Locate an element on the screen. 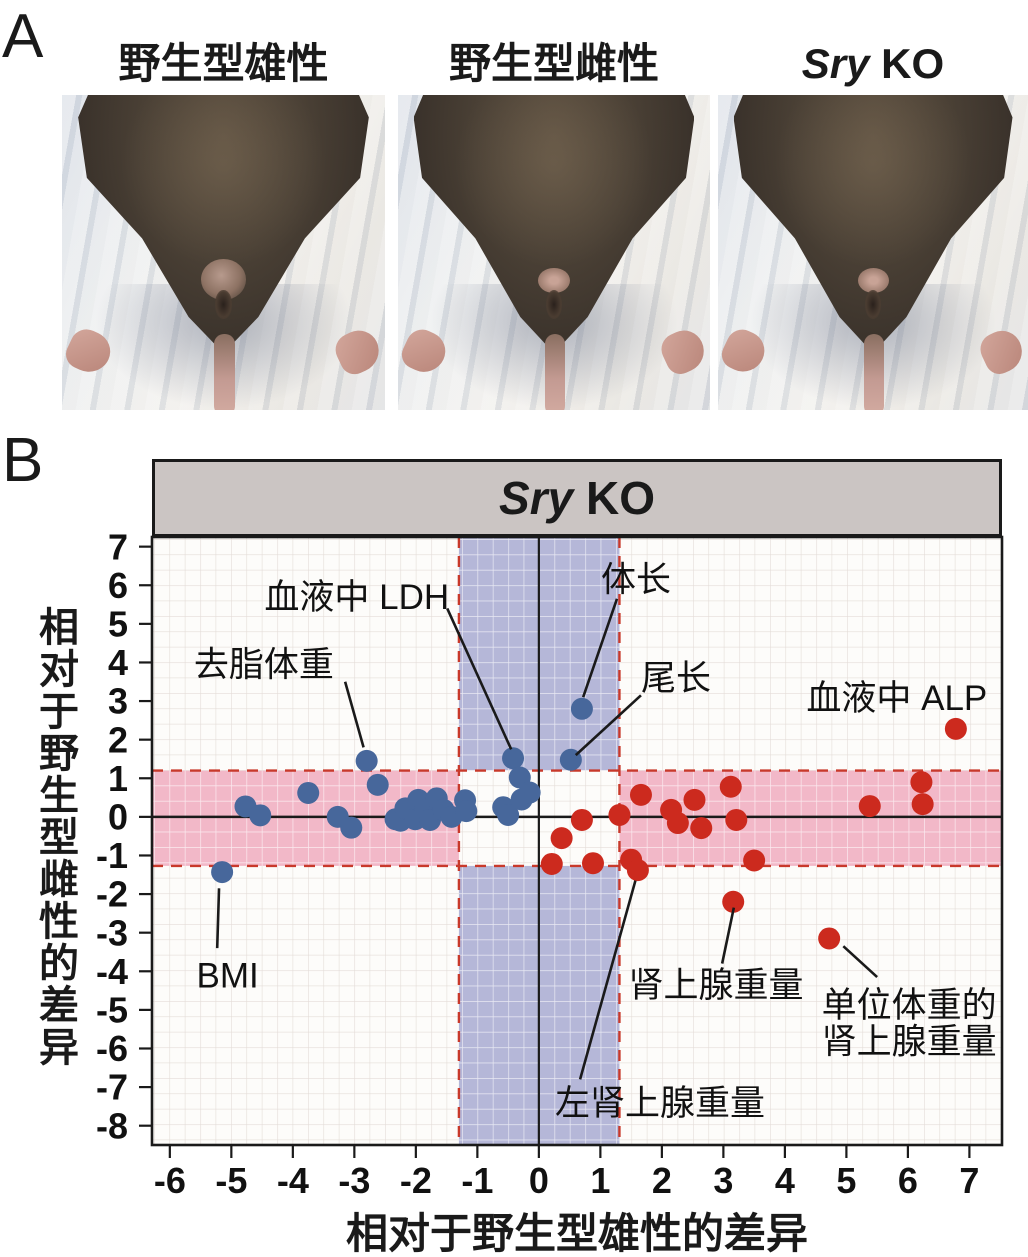 Image resolution: width=1028 pixels, height=1257 pixels. y-tick-label: 4 is located at coordinates (118, 662).